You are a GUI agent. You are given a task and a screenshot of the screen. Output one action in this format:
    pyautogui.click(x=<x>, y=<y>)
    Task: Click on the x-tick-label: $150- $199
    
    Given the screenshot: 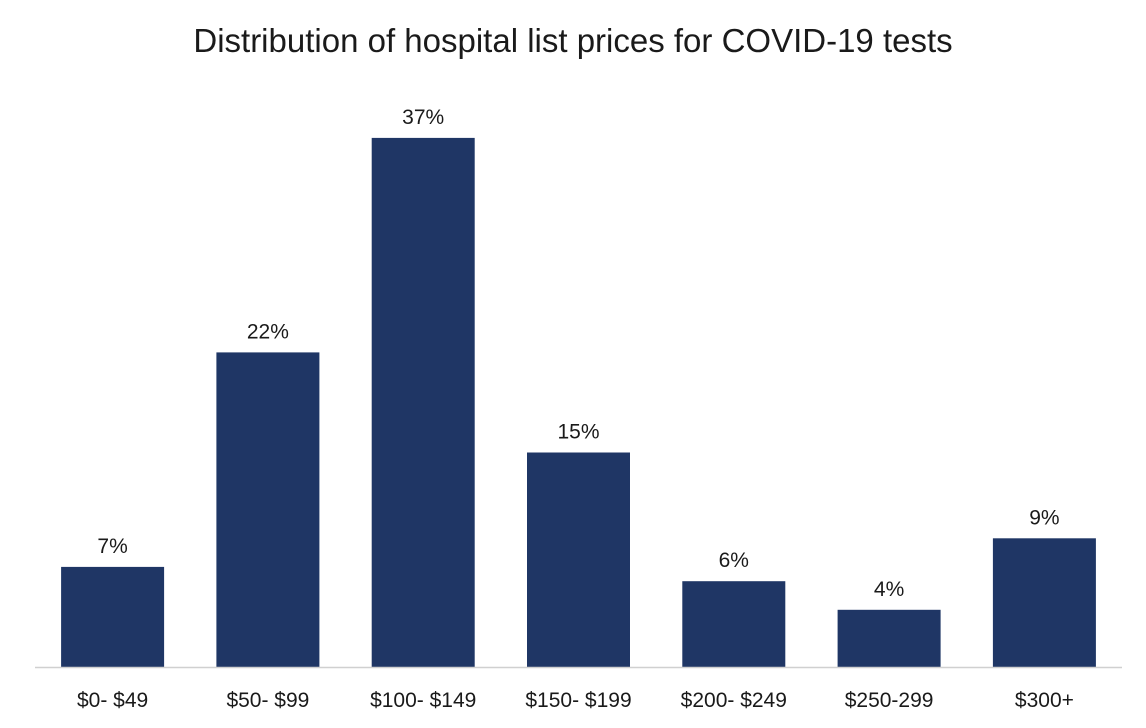 What is the action you would take?
    pyautogui.click(x=578, y=700)
    